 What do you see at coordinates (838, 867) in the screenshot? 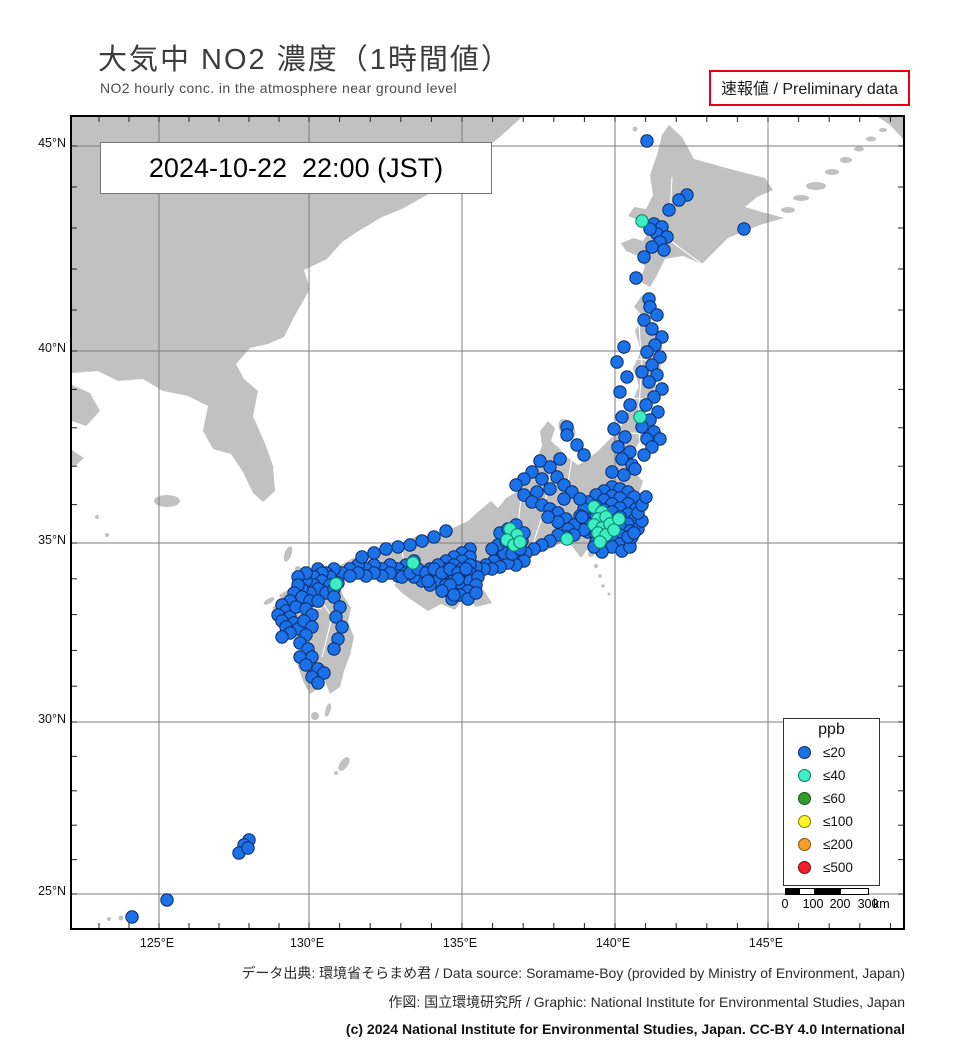
I see `legend-item-label: ≤500` at bounding box center [838, 867].